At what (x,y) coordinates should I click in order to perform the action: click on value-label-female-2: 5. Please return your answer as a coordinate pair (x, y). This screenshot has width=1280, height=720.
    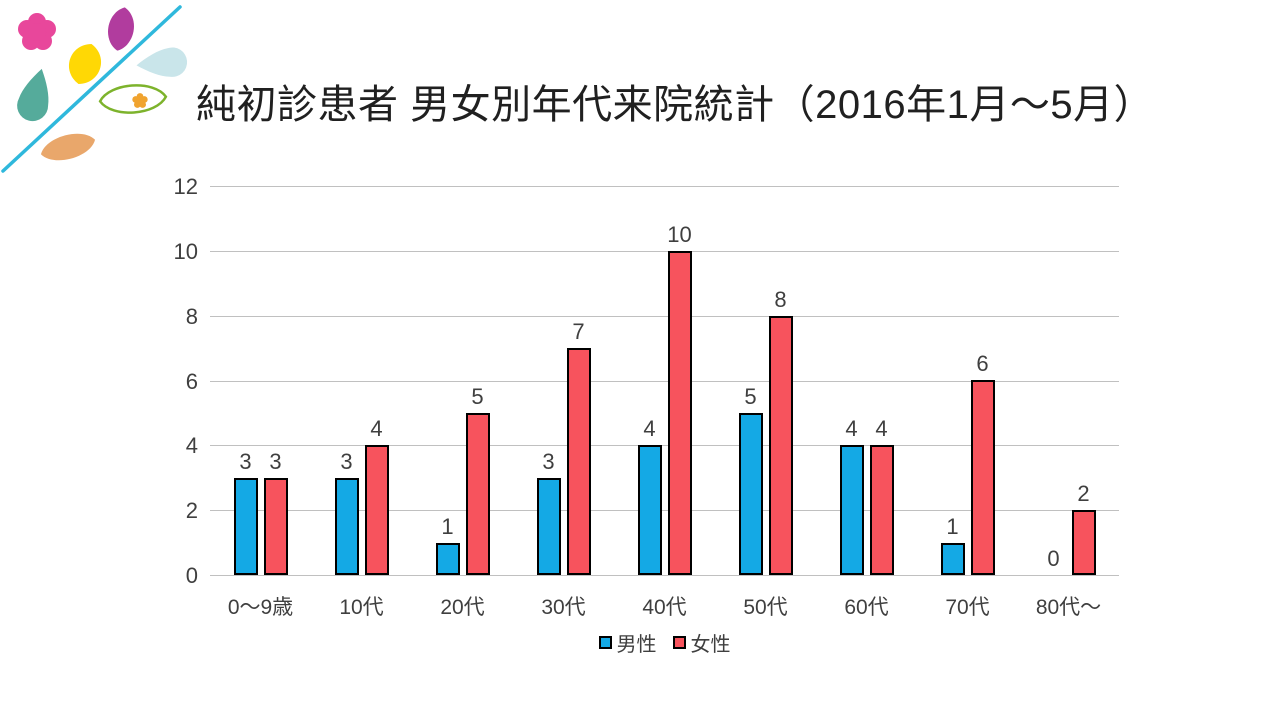
    Looking at the image, I should click on (477, 396).